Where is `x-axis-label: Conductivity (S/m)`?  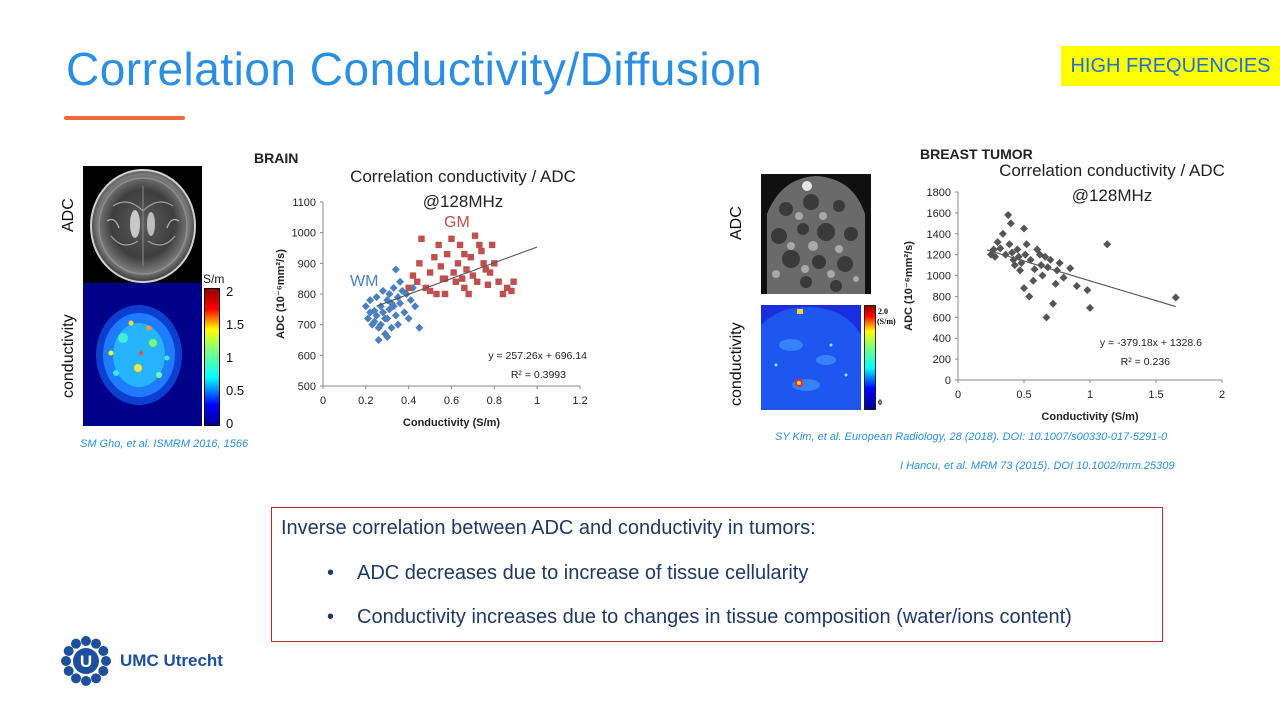 x-axis-label: Conductivity (S/m) is located at coordinates (1090, 417).